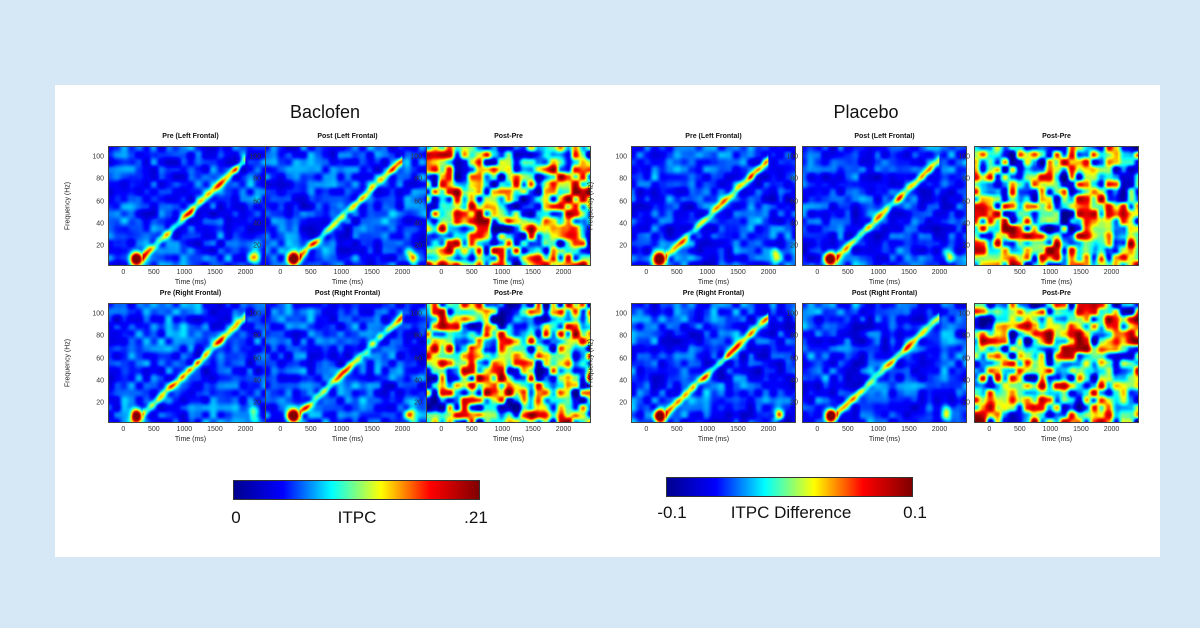 The width and height of the screenshot is (1200, 628). I want to click on group-title-placebo: Placebo, so click(866, 112).